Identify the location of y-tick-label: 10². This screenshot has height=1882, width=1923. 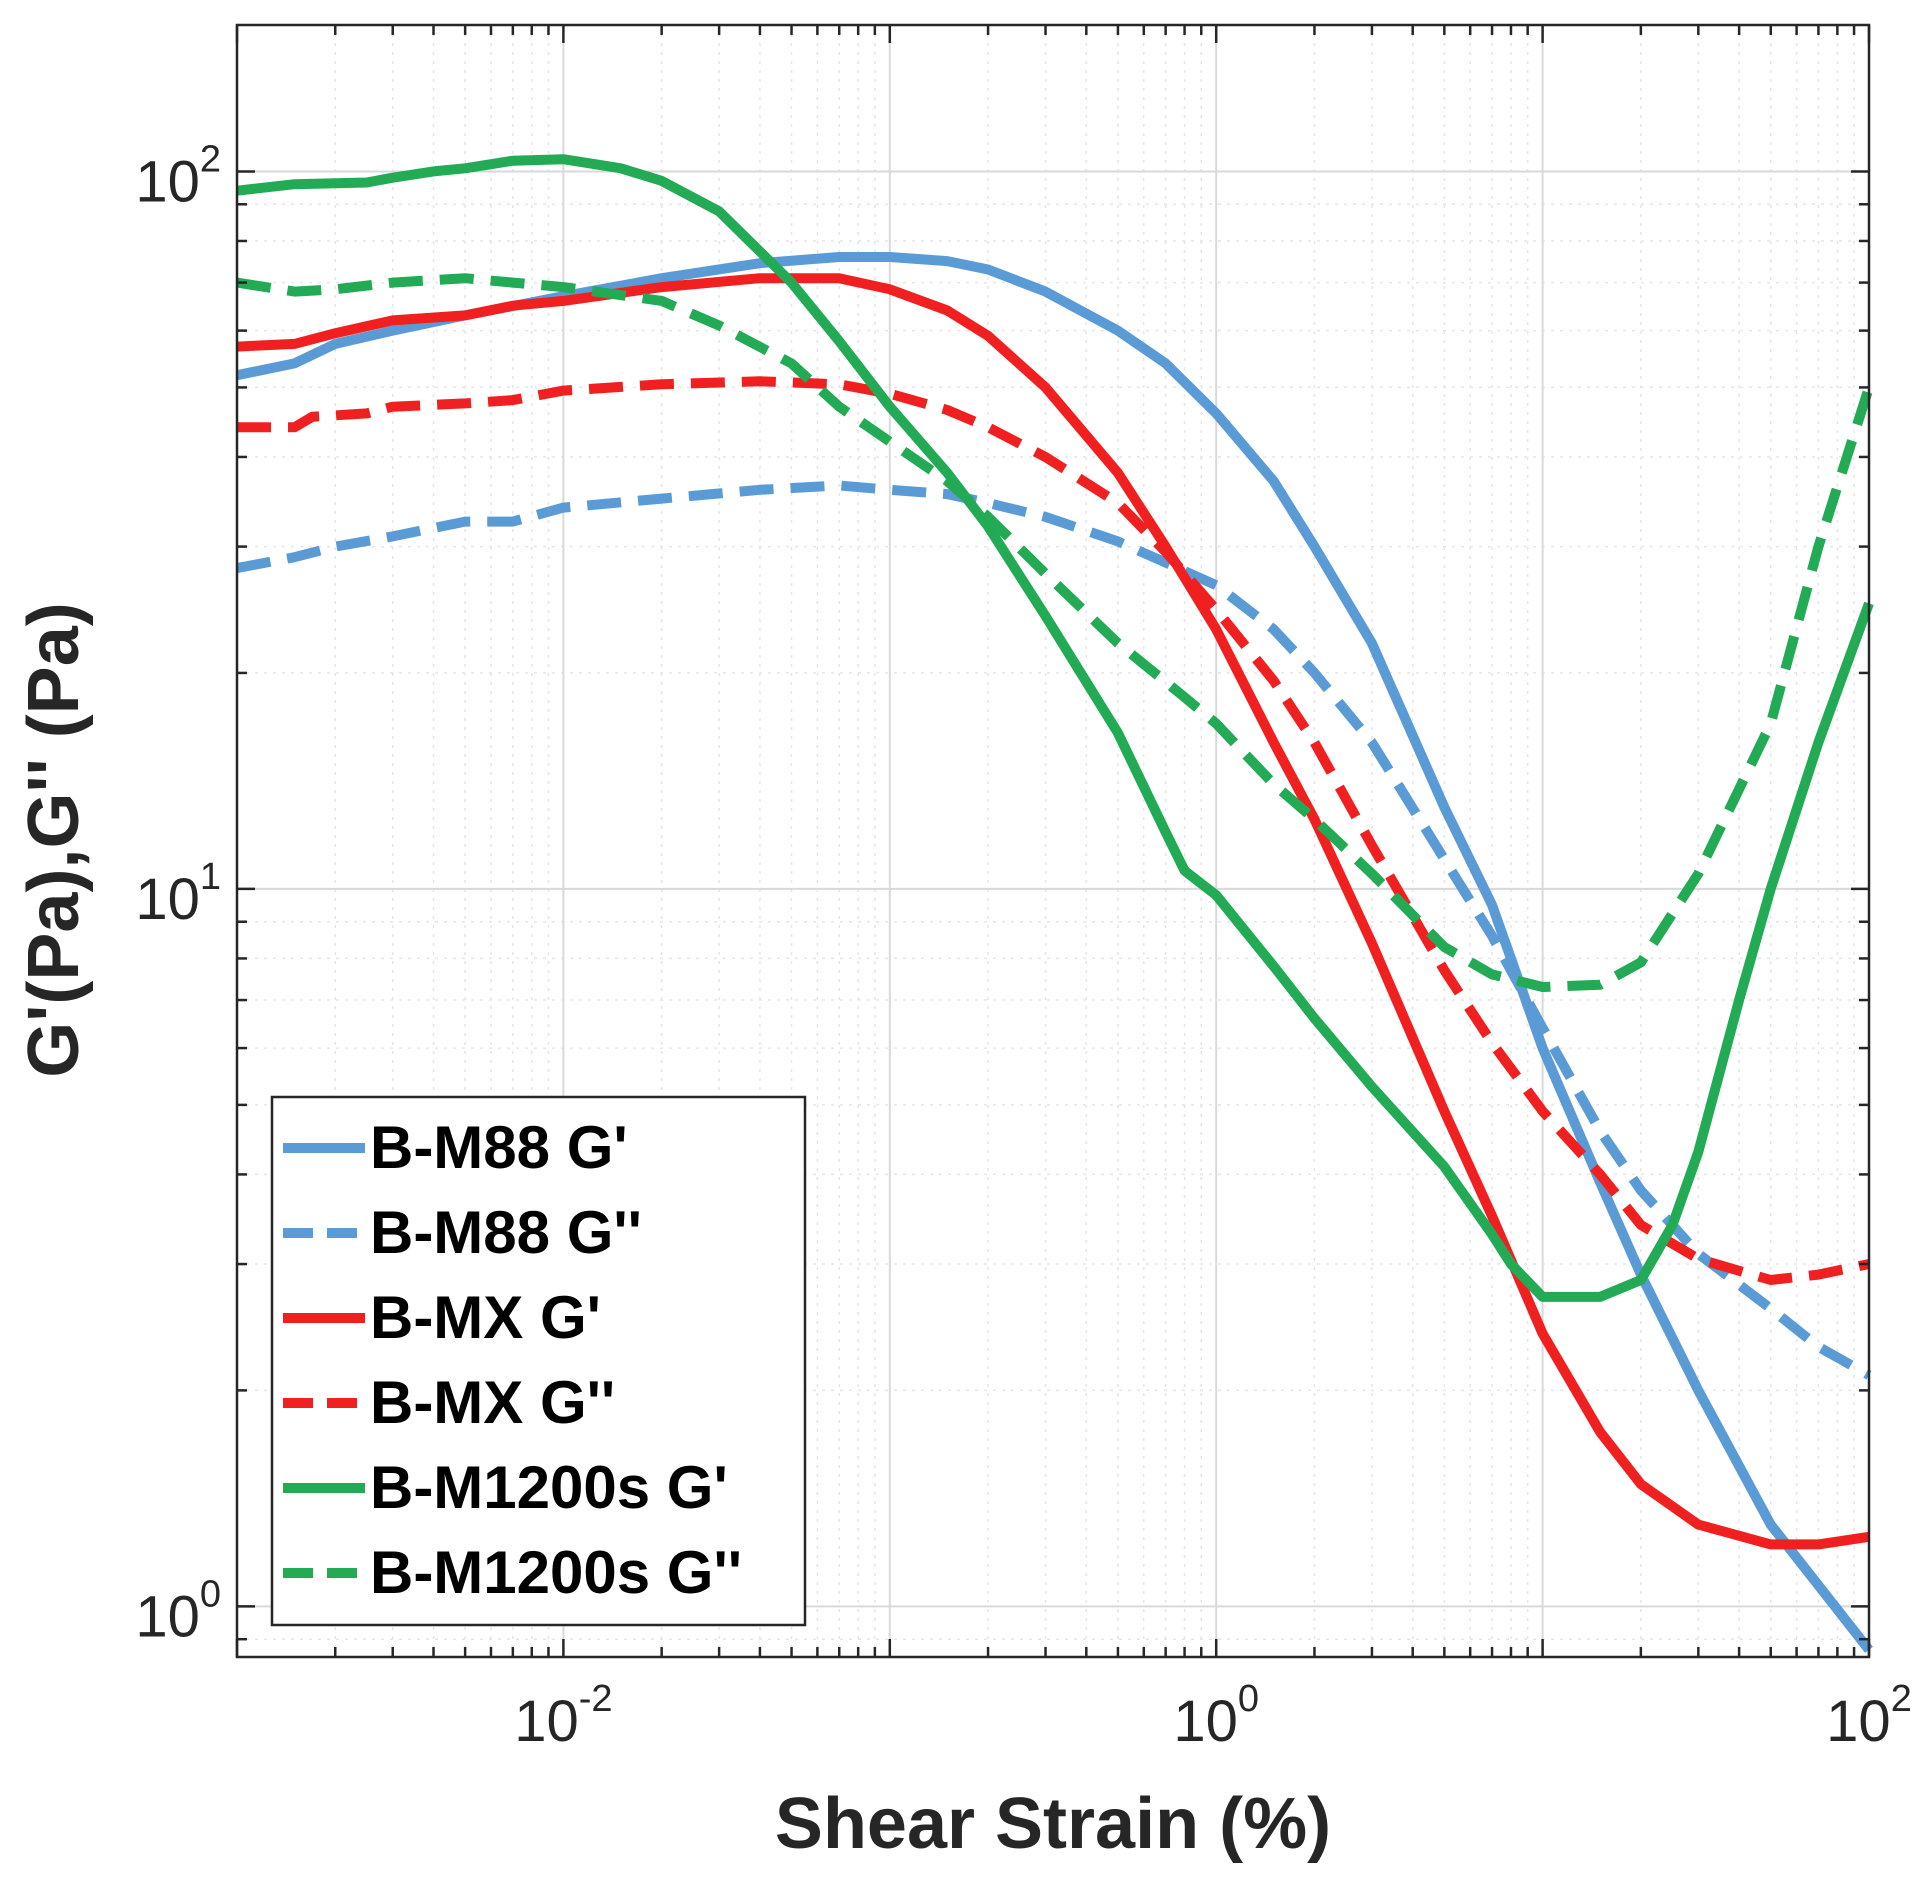
(178, 176).